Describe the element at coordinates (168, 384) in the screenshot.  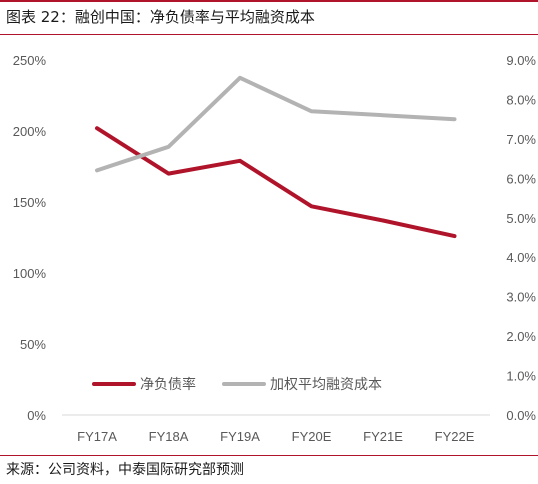
I see `legend-label: 净负债率` at that location.